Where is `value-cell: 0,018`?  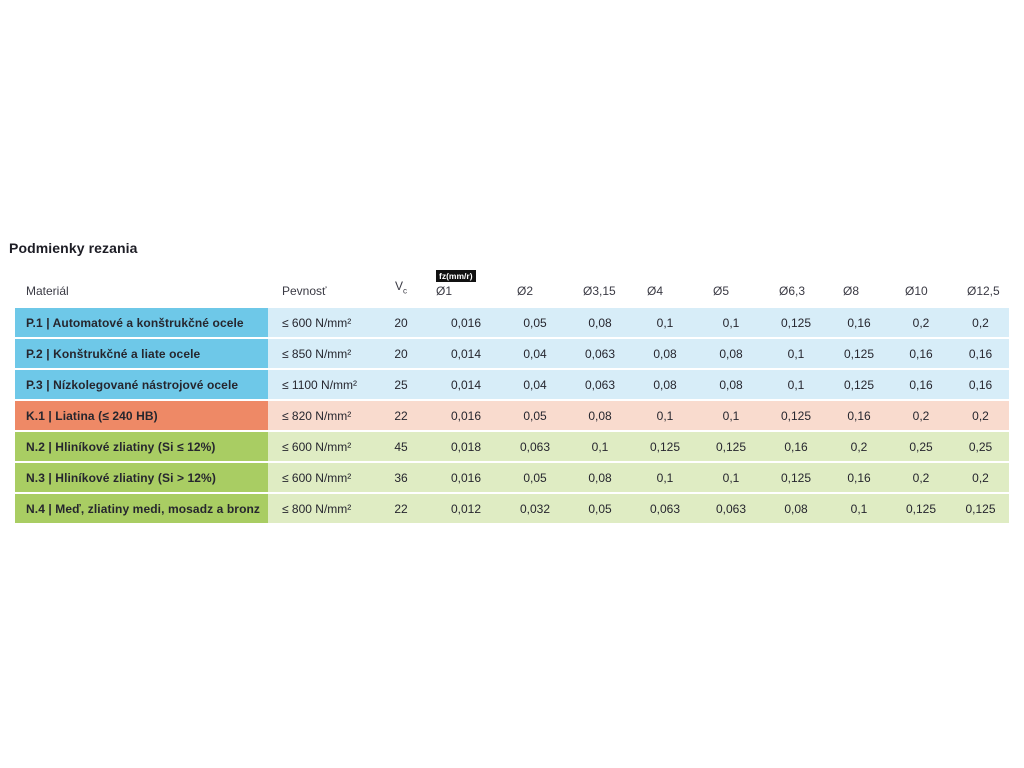 value-cell: 0,018 is located at coordinates (466, 446).